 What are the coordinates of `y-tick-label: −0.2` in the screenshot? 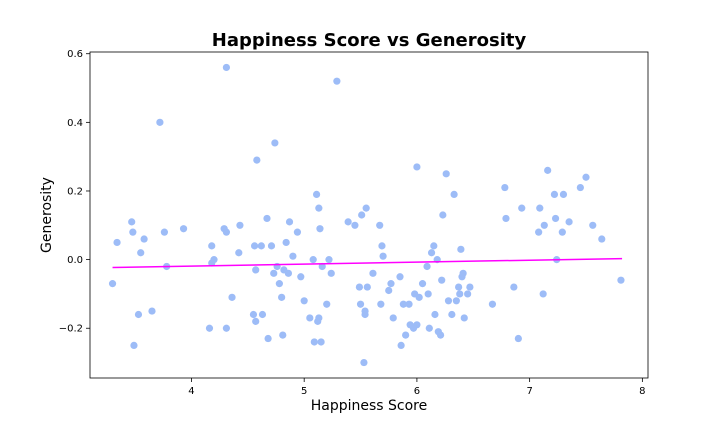 It's located at (71, 329).